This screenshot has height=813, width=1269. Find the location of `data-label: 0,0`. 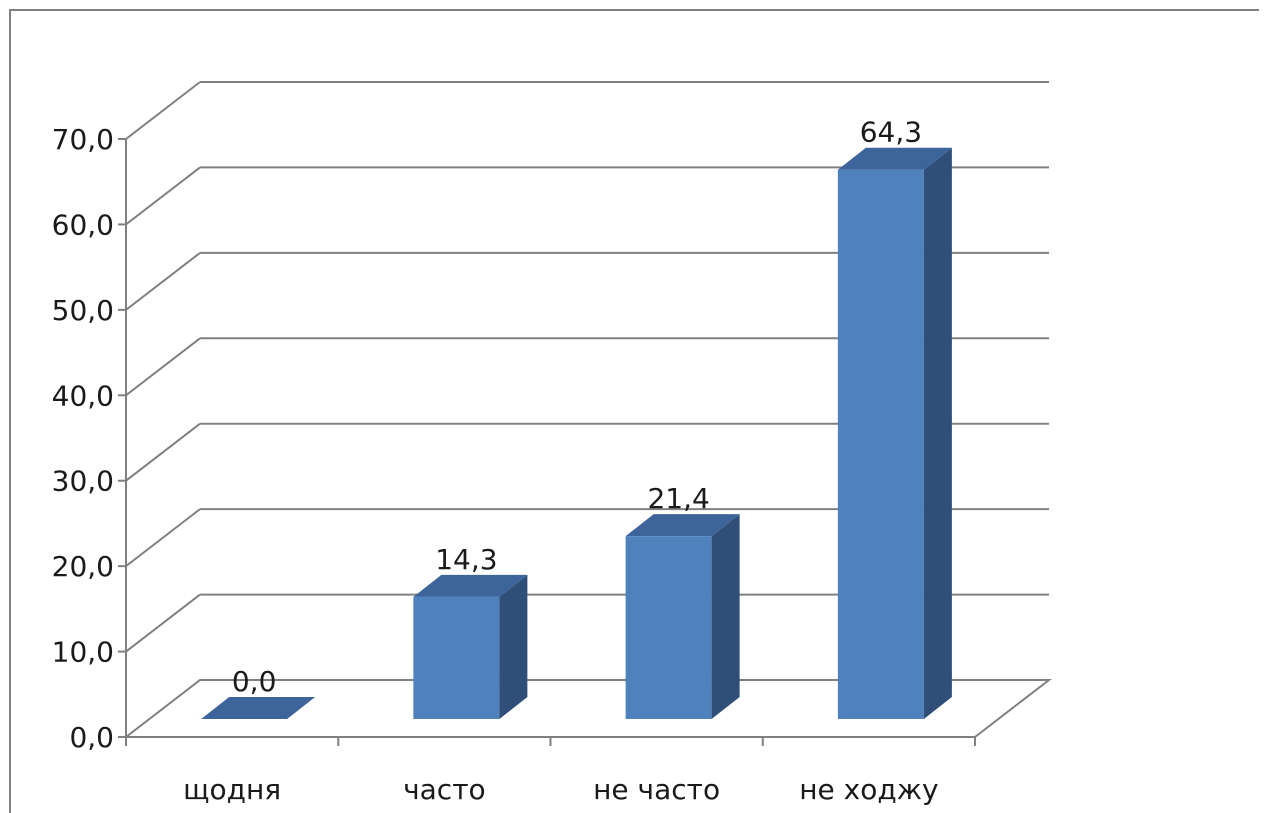

data-label: 0,0 is located at coordinates (254, 681).